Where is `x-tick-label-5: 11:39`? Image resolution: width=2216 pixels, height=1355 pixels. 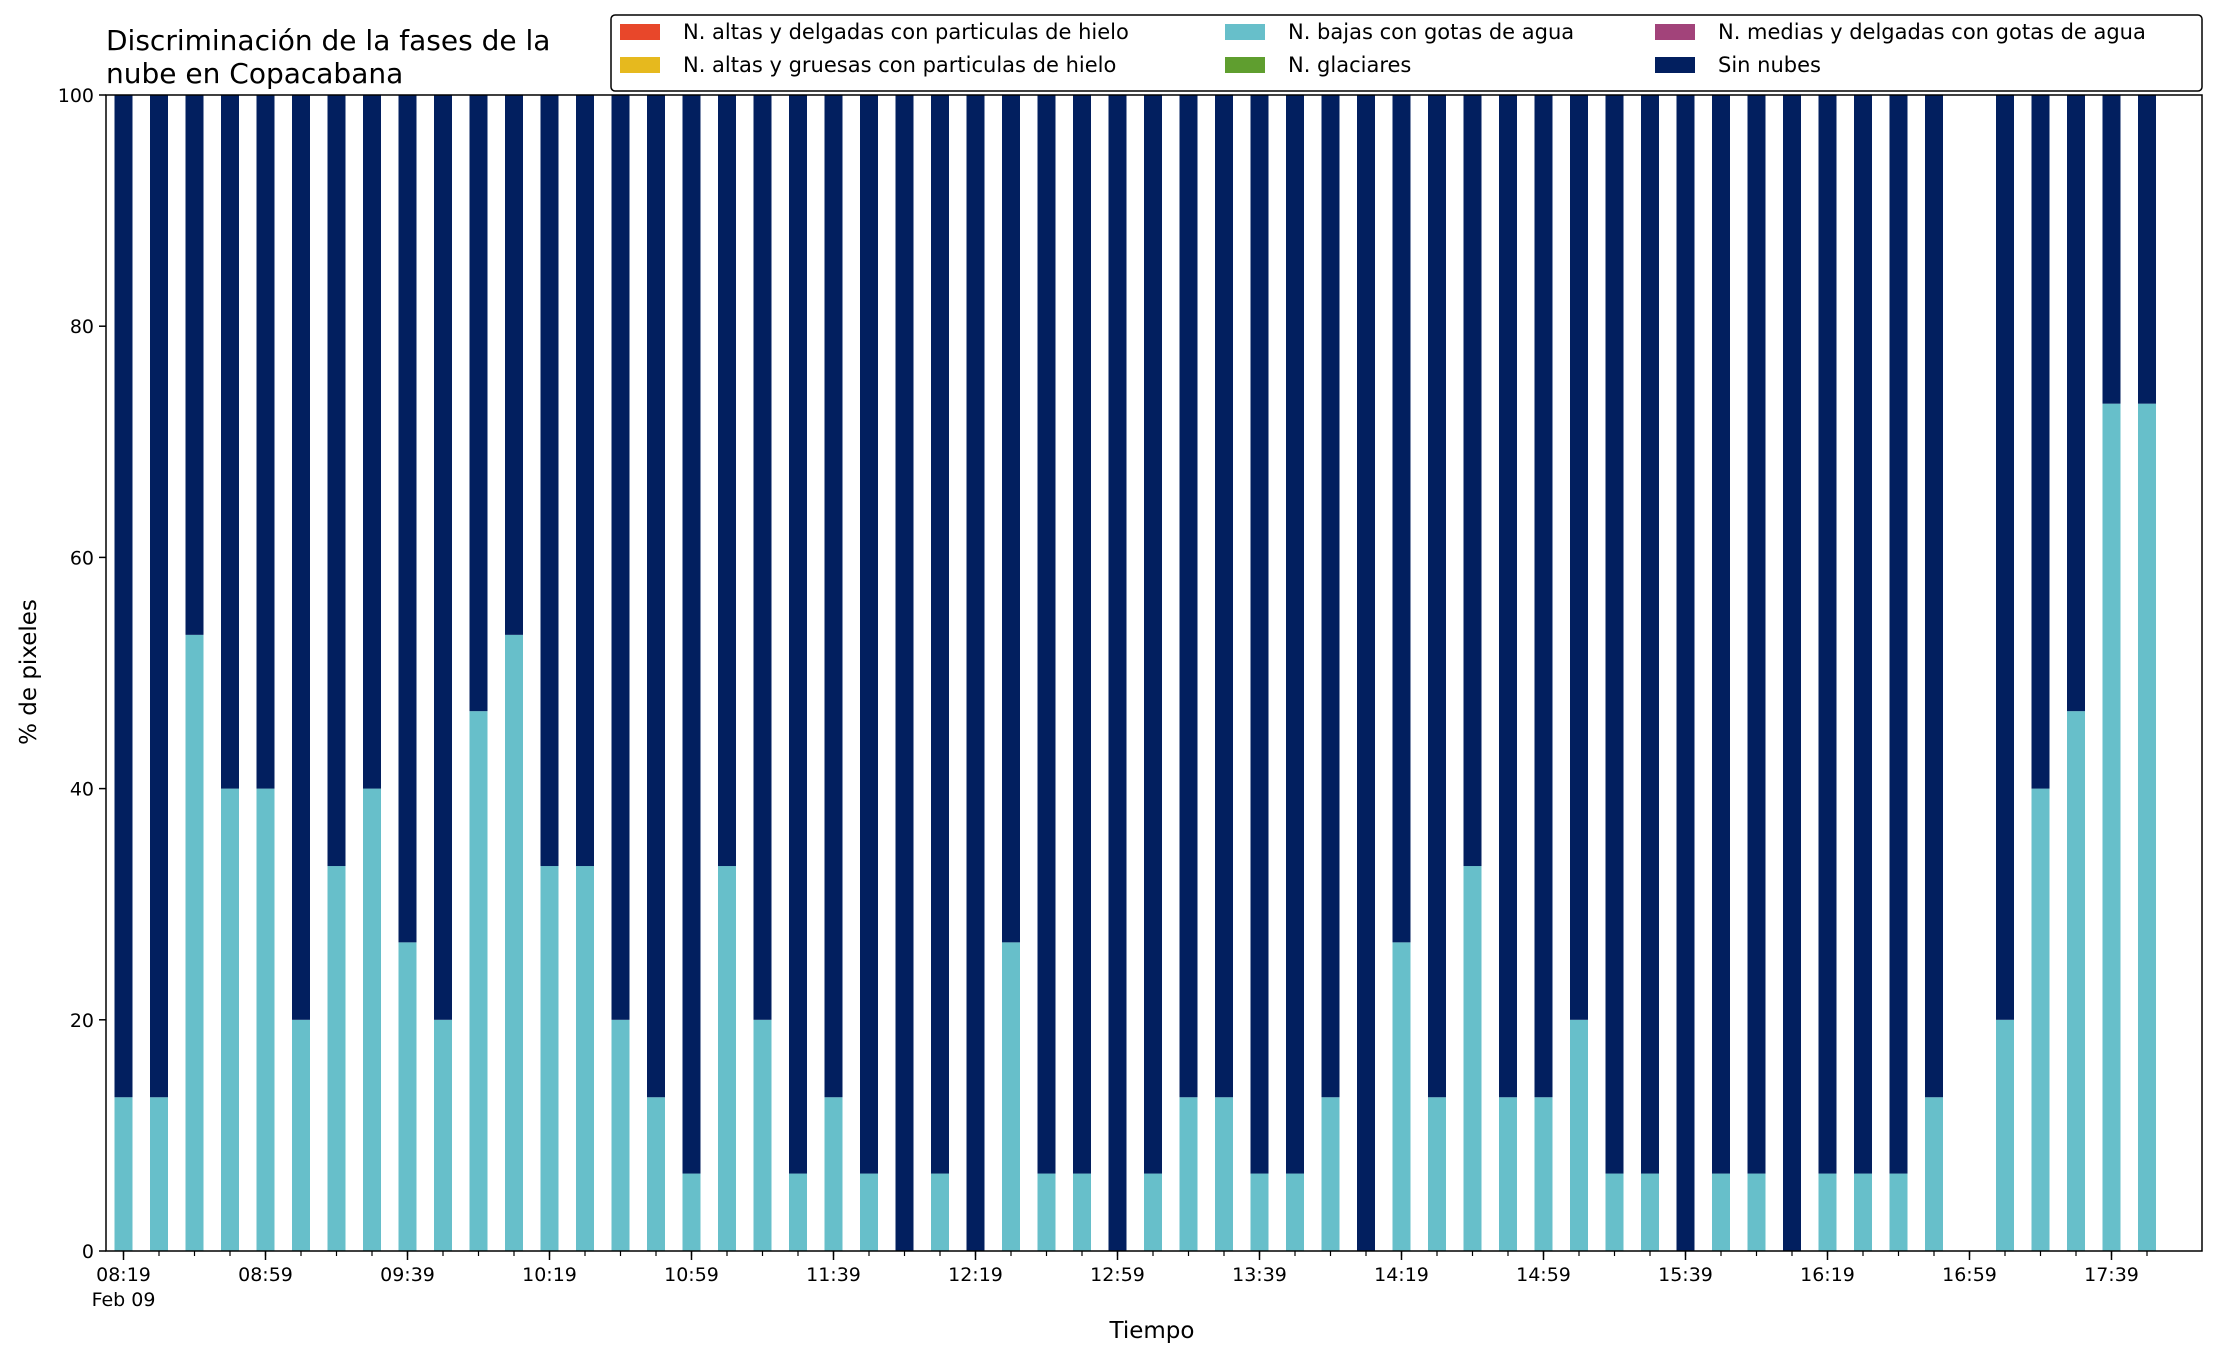
x-tick-label-5: 11:39 is located at coordinates (833, 1275).